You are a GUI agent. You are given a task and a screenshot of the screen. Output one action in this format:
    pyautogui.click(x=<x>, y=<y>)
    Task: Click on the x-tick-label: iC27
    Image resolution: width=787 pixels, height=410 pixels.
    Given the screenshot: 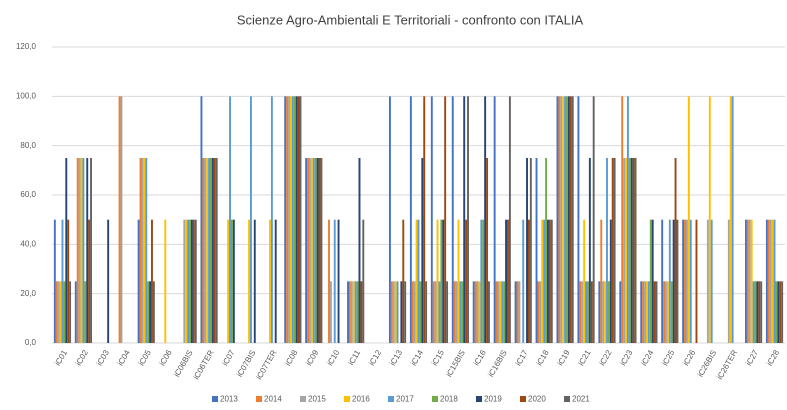 What is the action you would take?
    pyautogui.click(x=752, y=357)
    